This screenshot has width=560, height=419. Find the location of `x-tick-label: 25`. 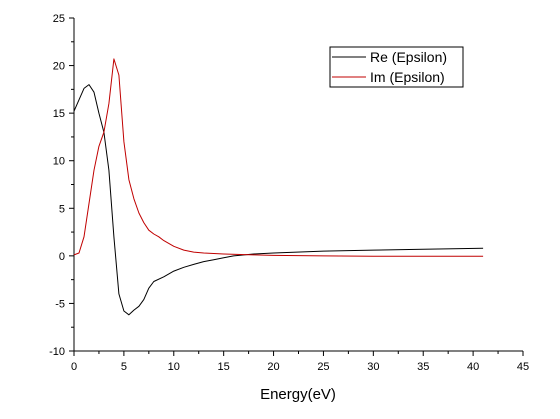

x-tick-label: 25 is located at coordinates (323, 367).